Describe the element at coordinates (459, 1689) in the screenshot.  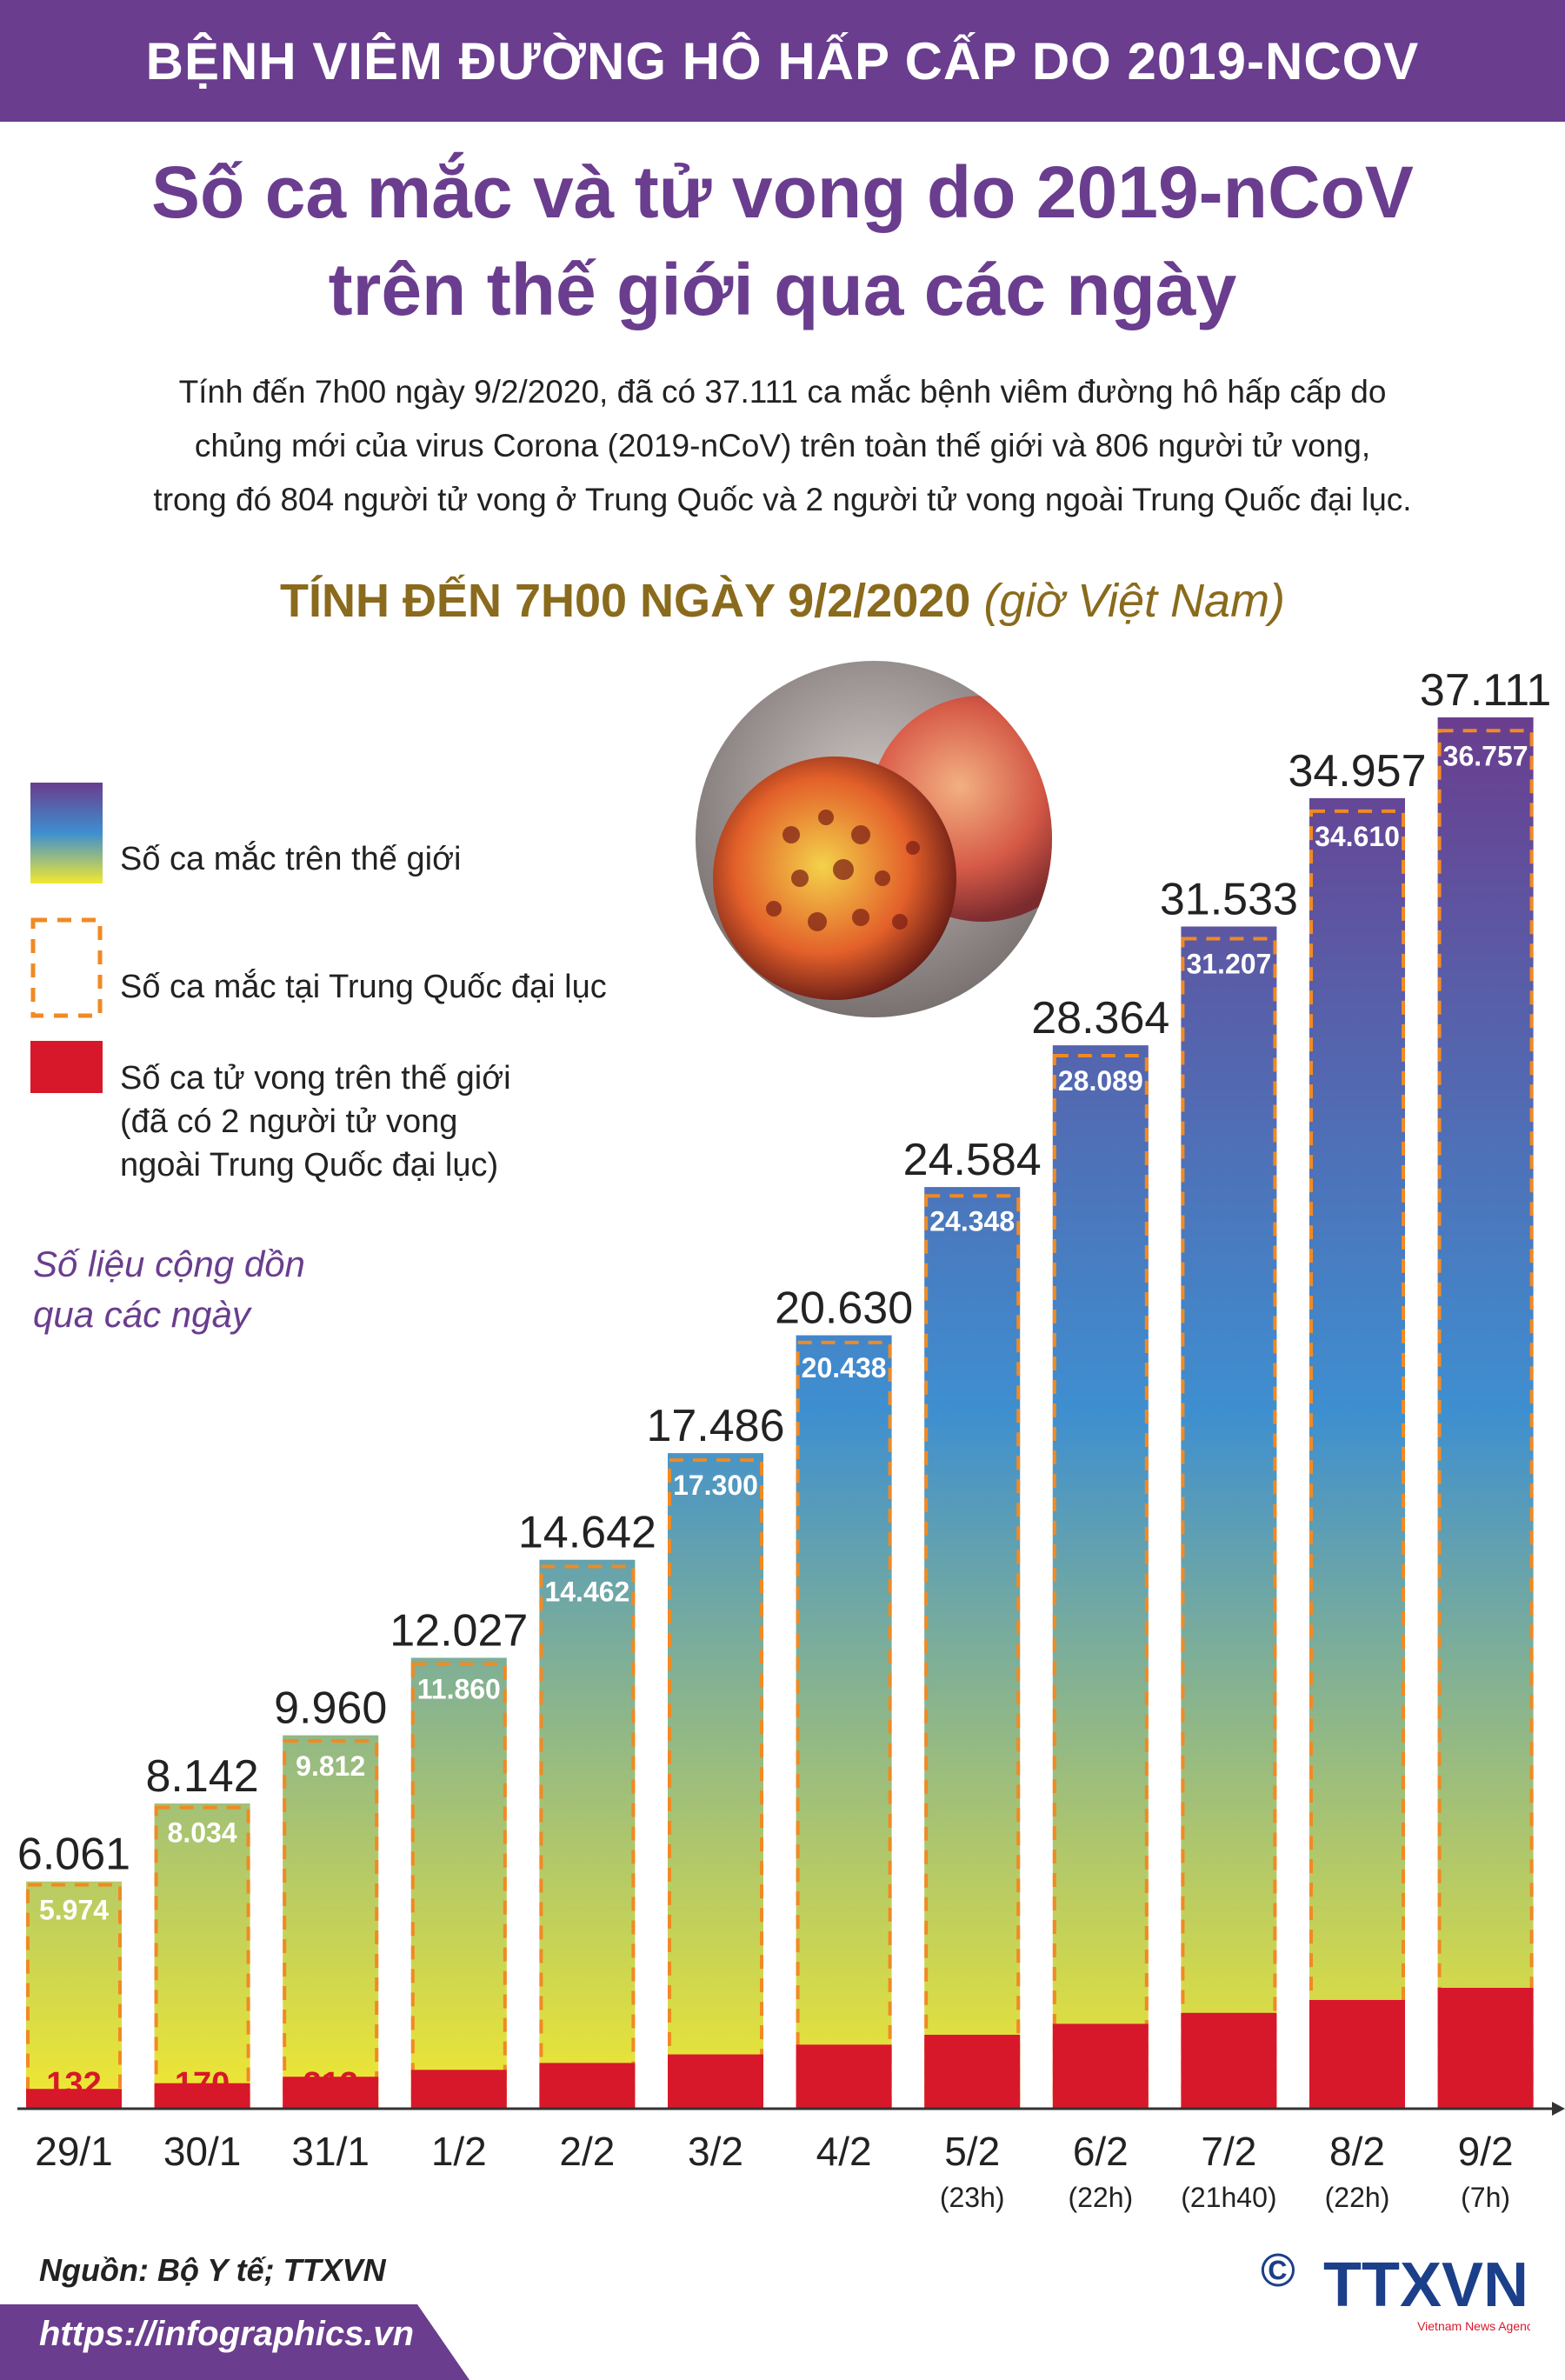
I see `label-china-cases: 11.860` at that location.